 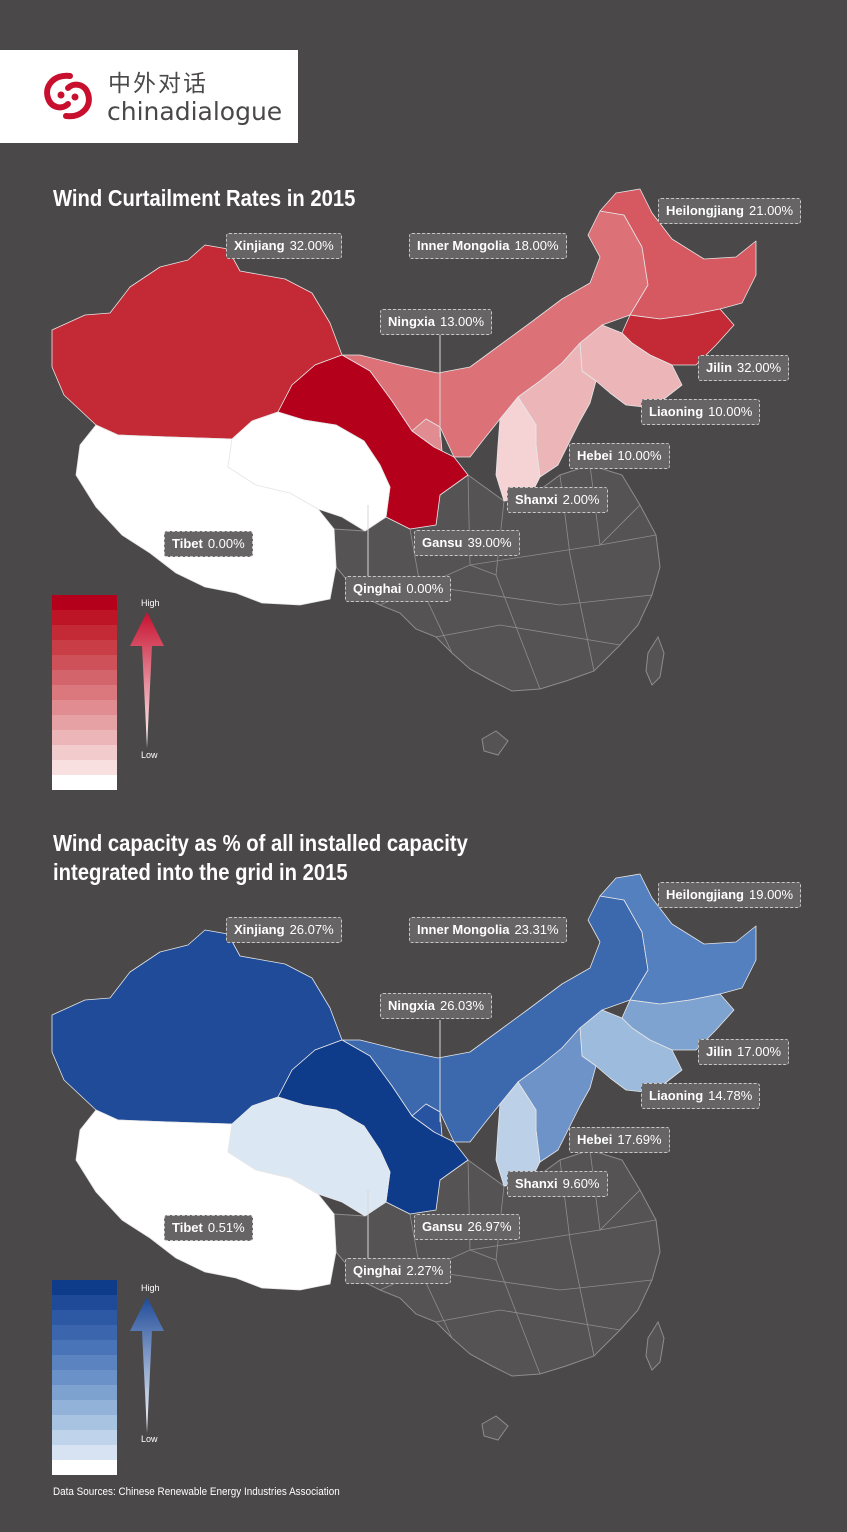 I want to click on label-inner-mongolia-curtailment: Inner Mongolia 18.00%, so click(x=488, y=246).